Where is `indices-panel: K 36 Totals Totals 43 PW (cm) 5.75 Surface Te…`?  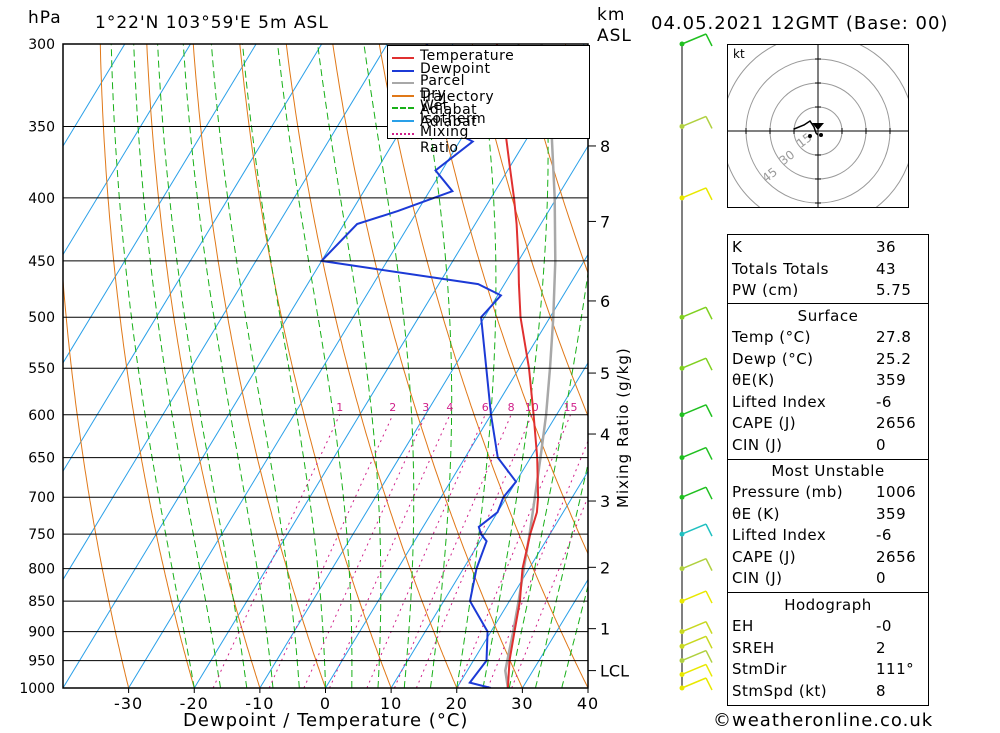 indices-panel: K 36 Totals Totals 43 PW (cm) 5.75 Surface Te… is located at coordinates (828, 470).